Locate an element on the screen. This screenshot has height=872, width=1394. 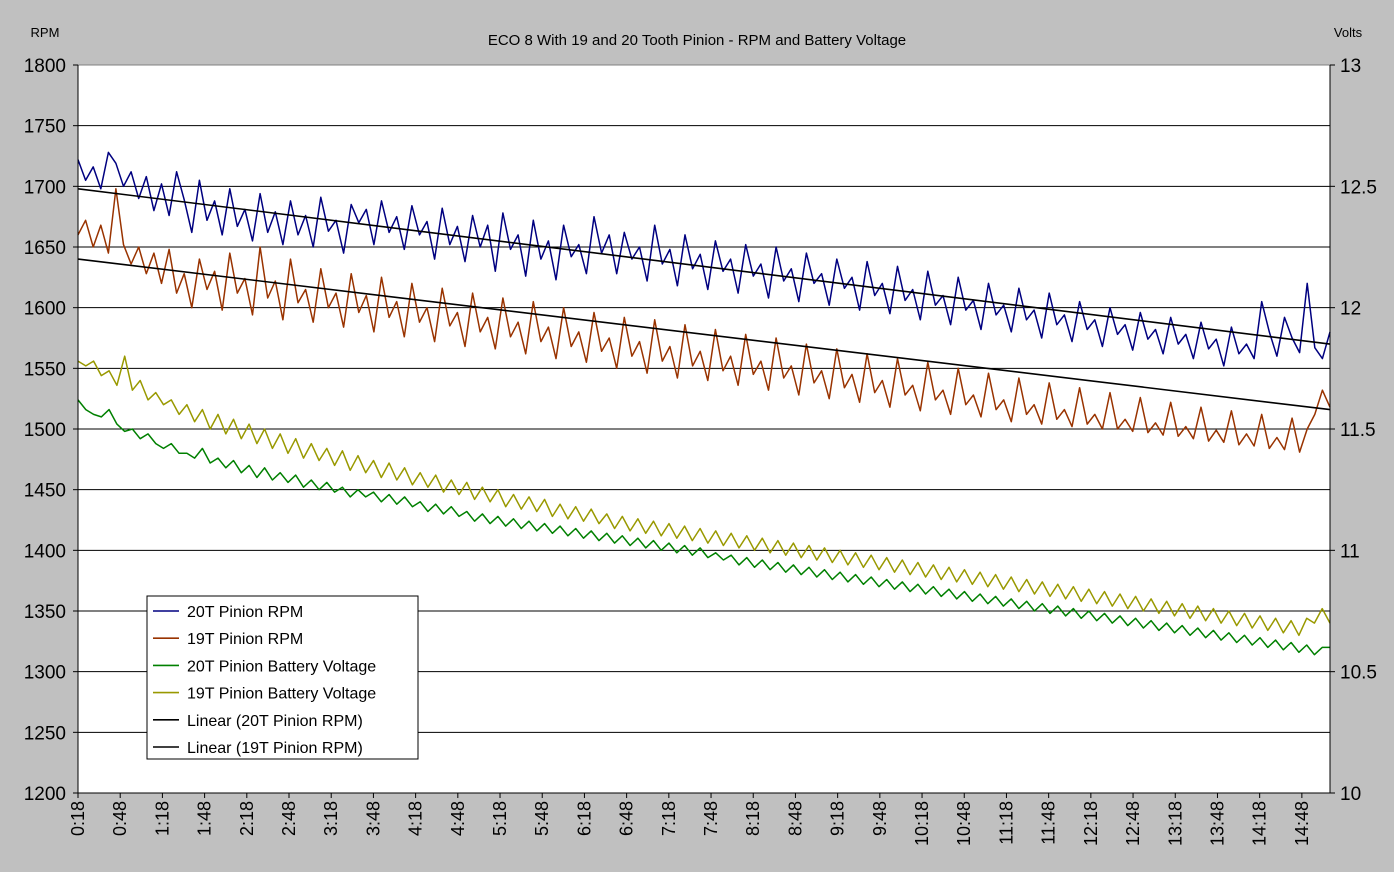
y-right-tick-label: 10 is located at coordinates (1350, 794).